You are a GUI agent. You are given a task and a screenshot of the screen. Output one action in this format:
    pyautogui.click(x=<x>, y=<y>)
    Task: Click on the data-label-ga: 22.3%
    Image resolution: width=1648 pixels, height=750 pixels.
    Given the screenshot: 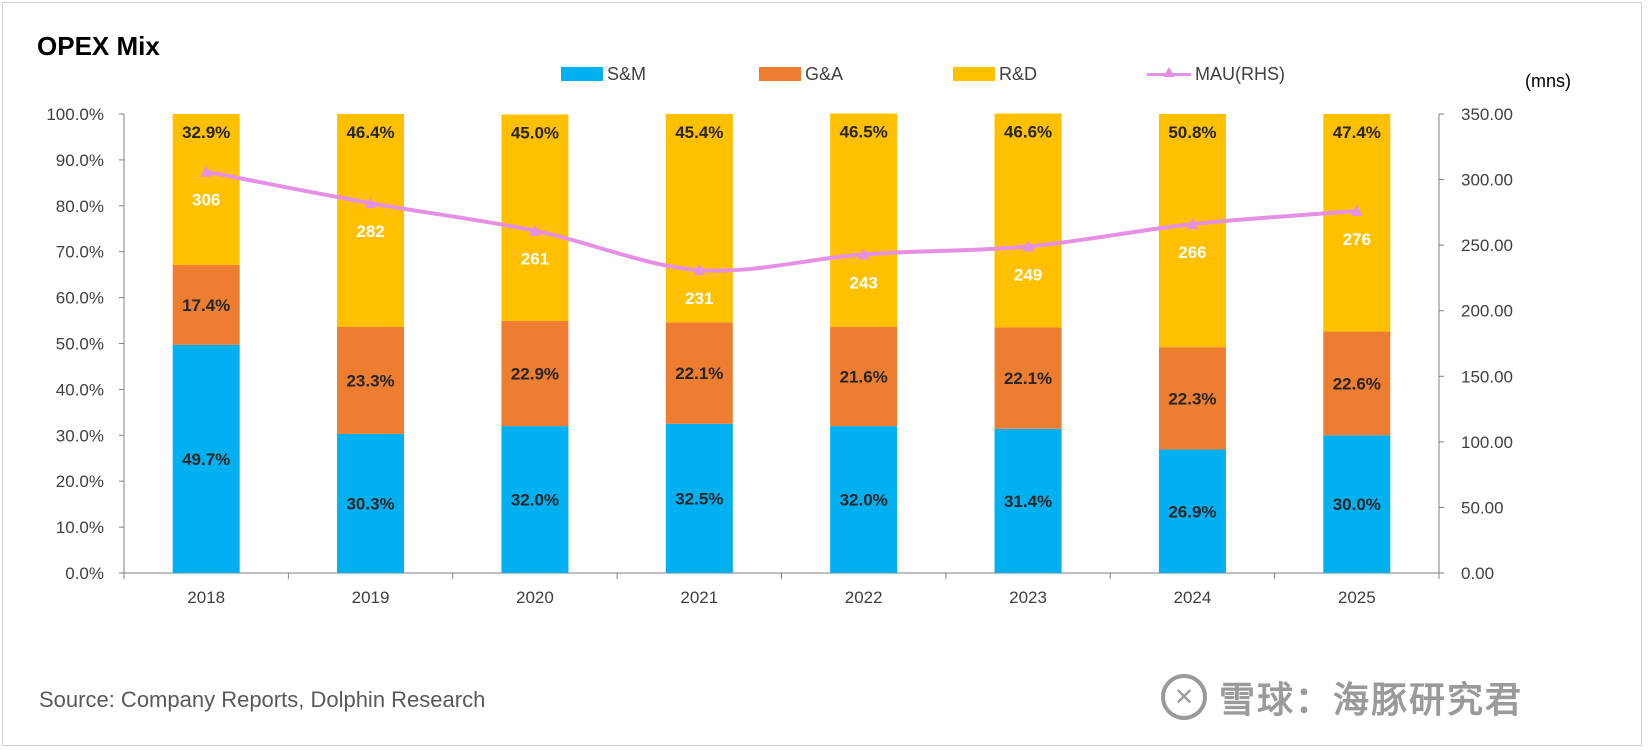 What is the action you would take?
    pyautogui.click(x=1192, y=398)
    